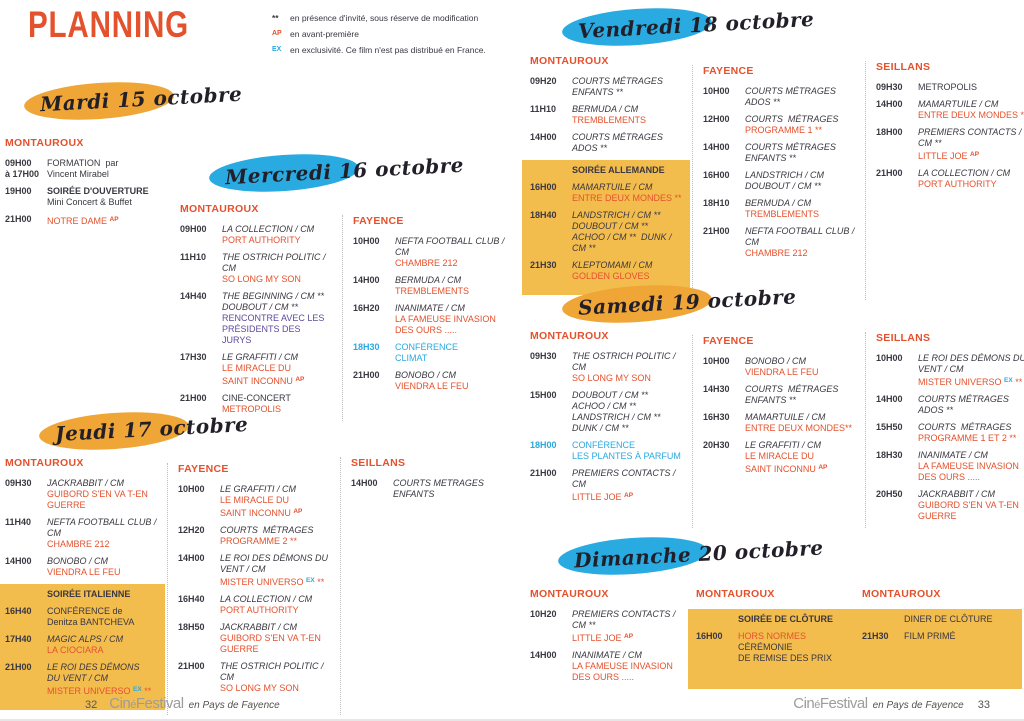 The height and width of the screenshot is (721, 1024). What do you see at coordinates (779, 209) in the screenshot?
I see `schedule-entry: 18H10 BERMUDA / CM TREMBLEMENTS` at bounding box center [779, 209].